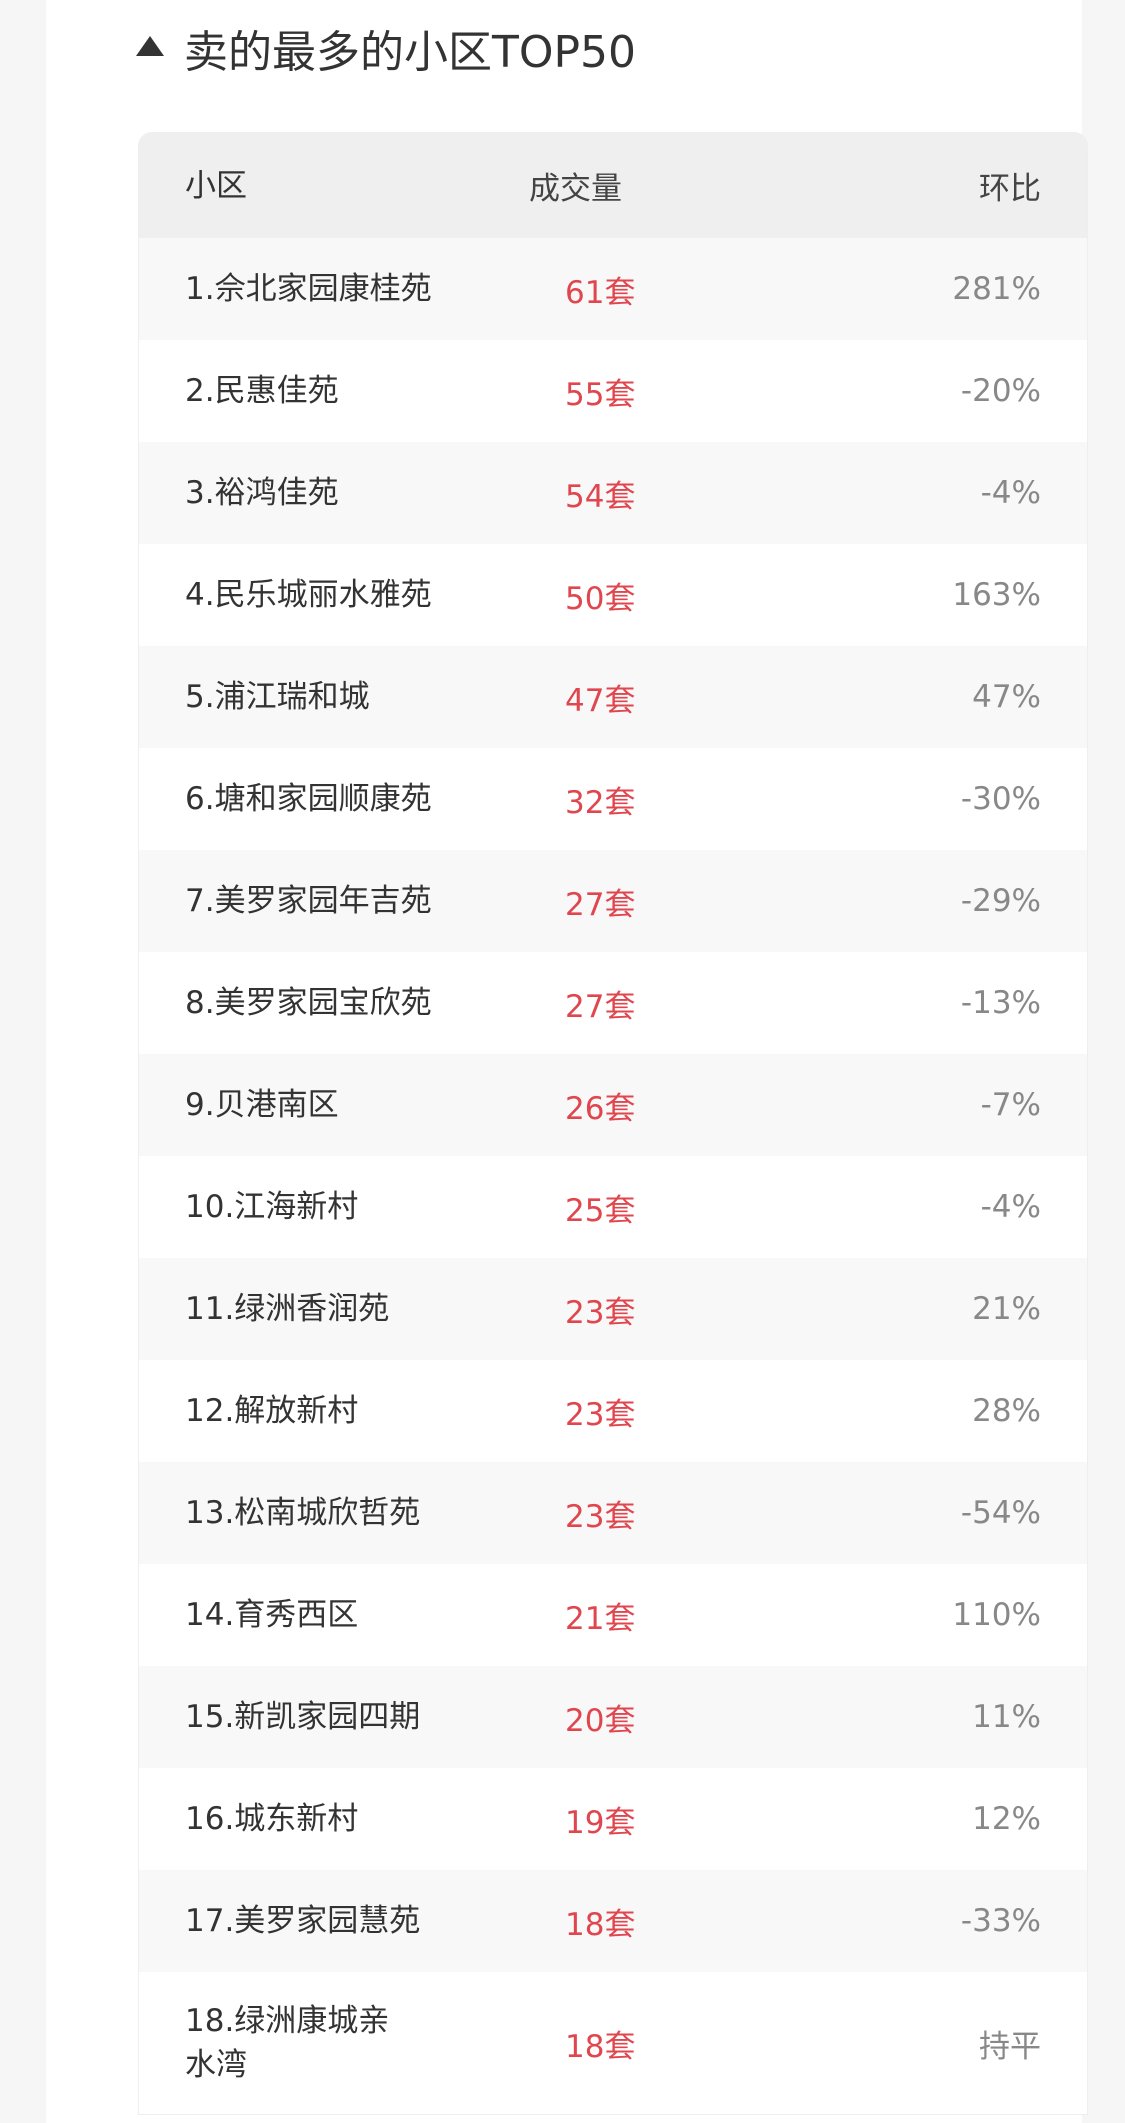  Describe the element at coordinates (303, 1921) in the screenshot. I see `community-name: 17.美罗家园慧苑` at that location.